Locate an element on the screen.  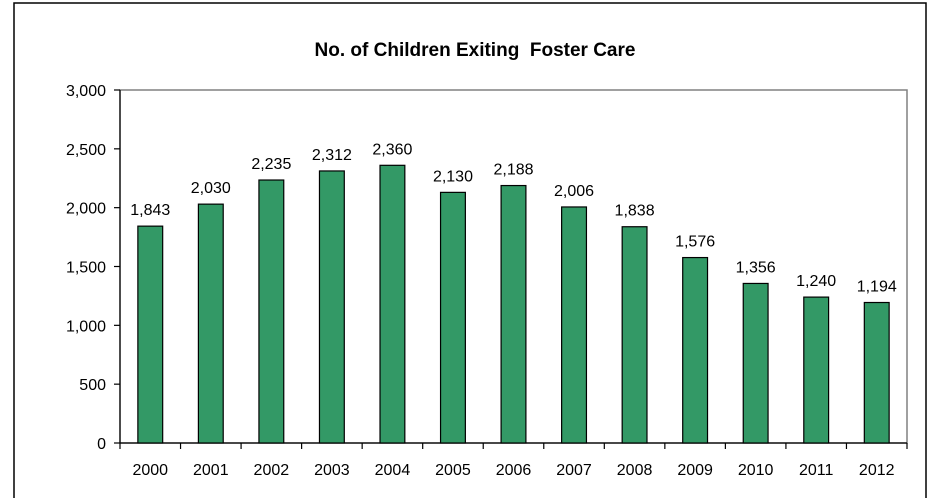
data-label-2000: 1,843 is located at coordinates (150, 210).